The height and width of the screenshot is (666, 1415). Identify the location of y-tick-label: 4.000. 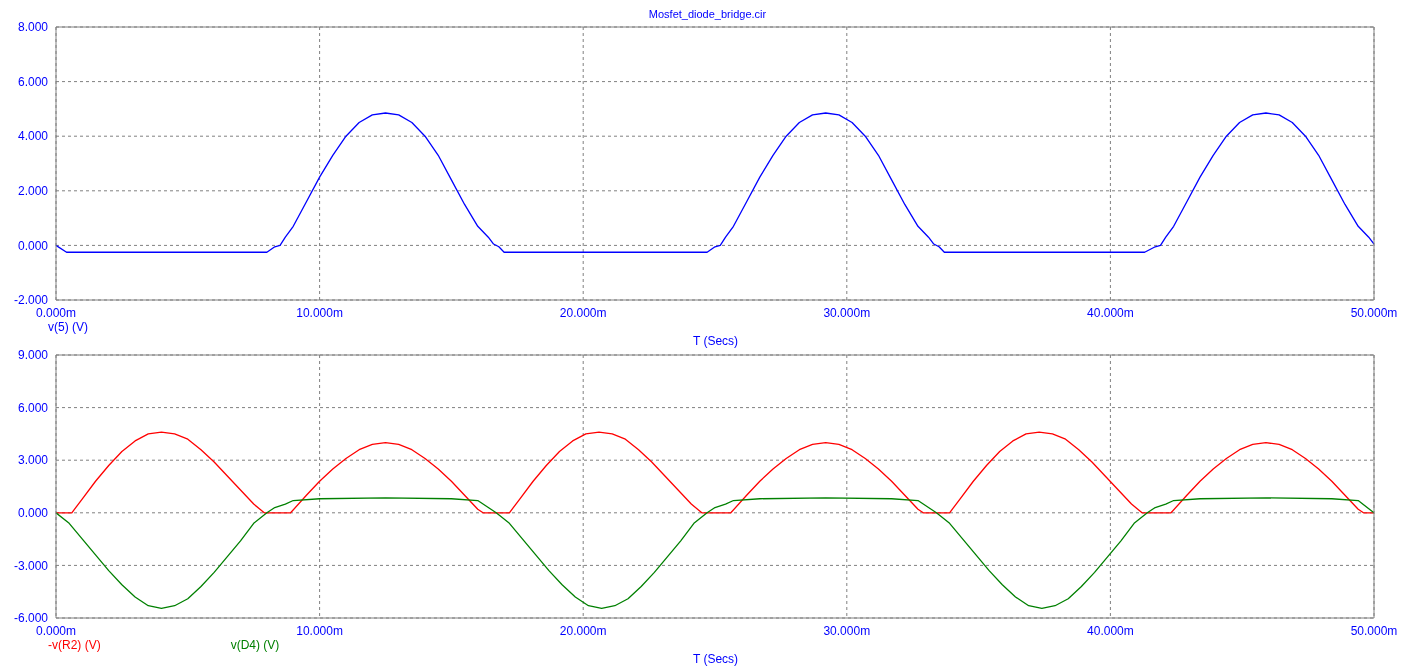
(33, 136).